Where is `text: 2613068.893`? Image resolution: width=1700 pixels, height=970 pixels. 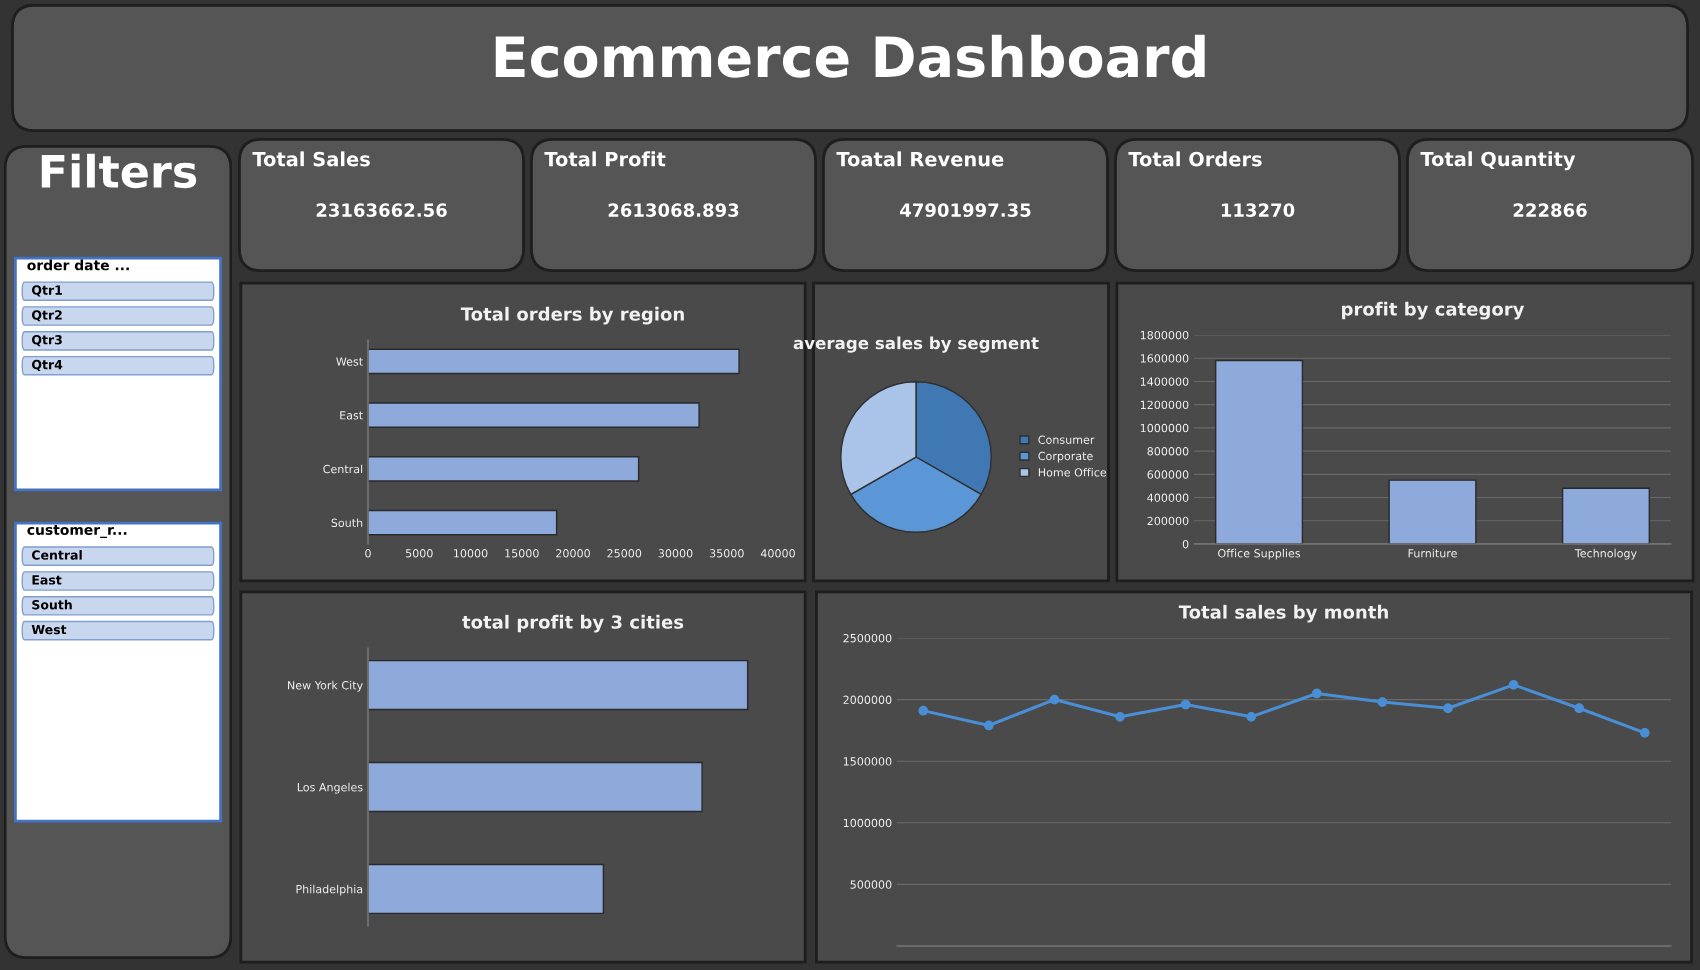
text: 2613068.893 is located at coordinates (673, 210).